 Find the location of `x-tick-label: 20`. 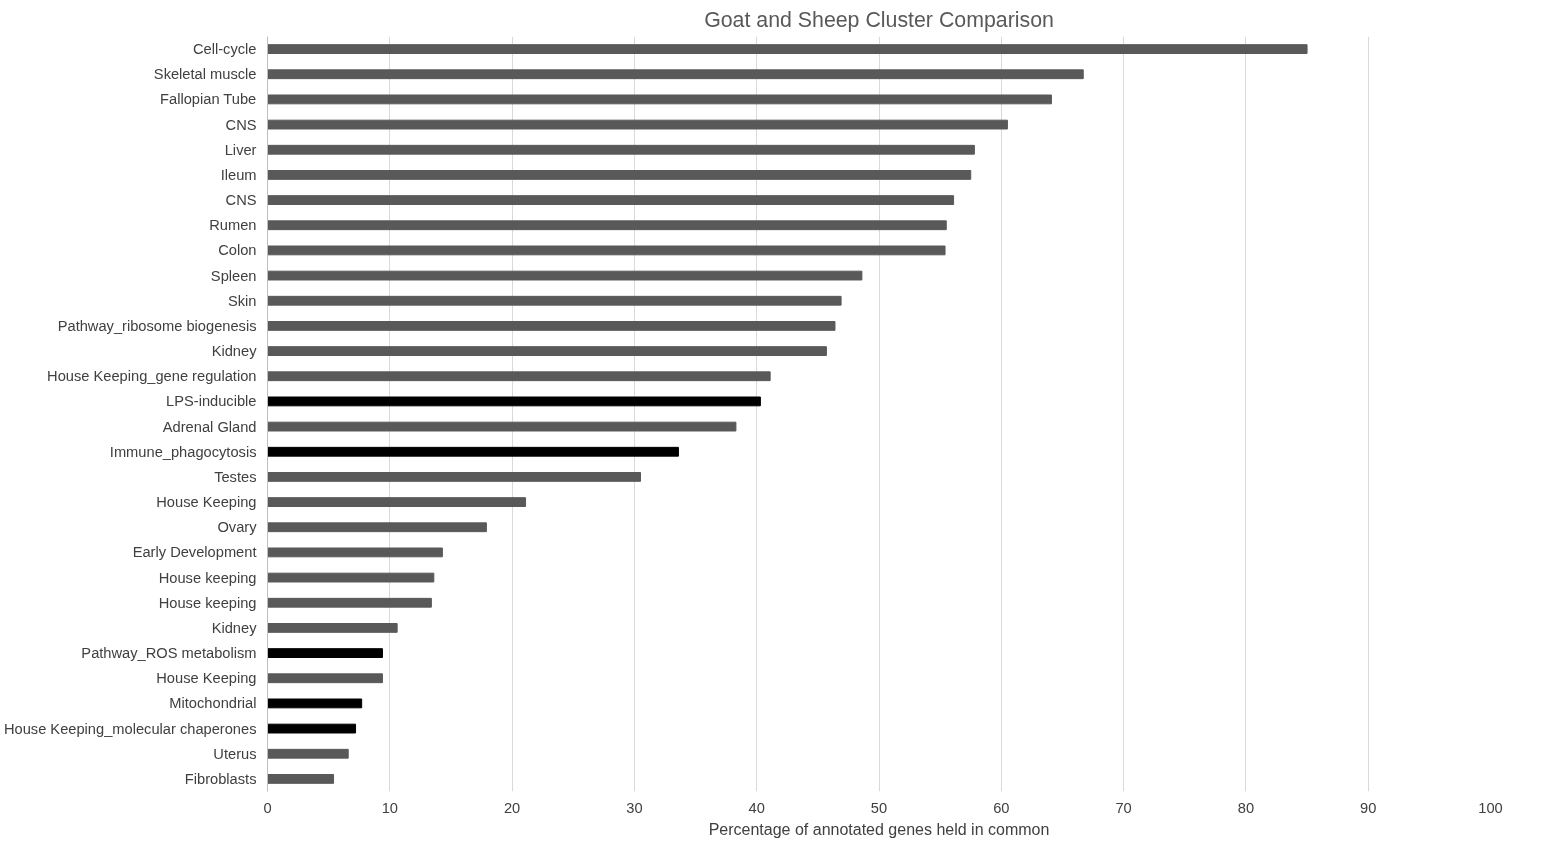

x-tick-label: 20 is located at coordinates (512, 807).